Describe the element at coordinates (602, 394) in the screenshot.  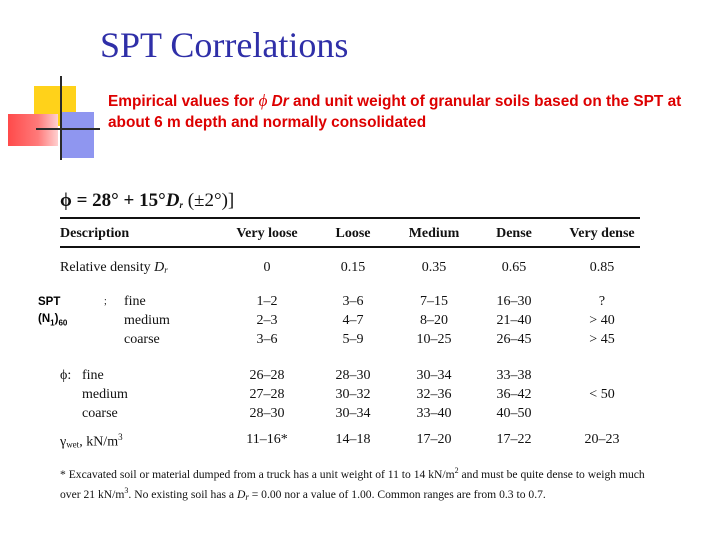
I see `table-cell-phi-very-dense: < 50` at that location.